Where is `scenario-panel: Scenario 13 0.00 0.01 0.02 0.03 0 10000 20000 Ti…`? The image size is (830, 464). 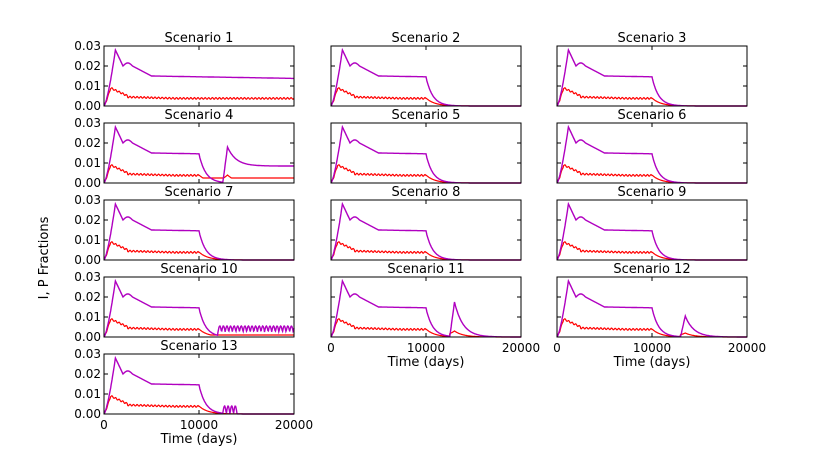
scenario-panel: Scenario 13 0.00 0.01 0.02 0.03 0 10000 20000 Ti… is located at coordinates (193, 393).